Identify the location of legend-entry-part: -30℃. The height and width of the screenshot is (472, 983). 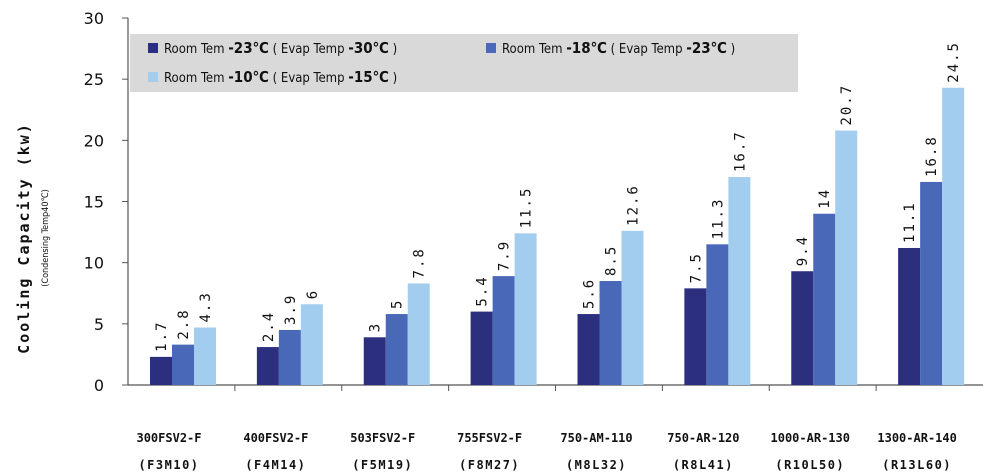
(368, 48).